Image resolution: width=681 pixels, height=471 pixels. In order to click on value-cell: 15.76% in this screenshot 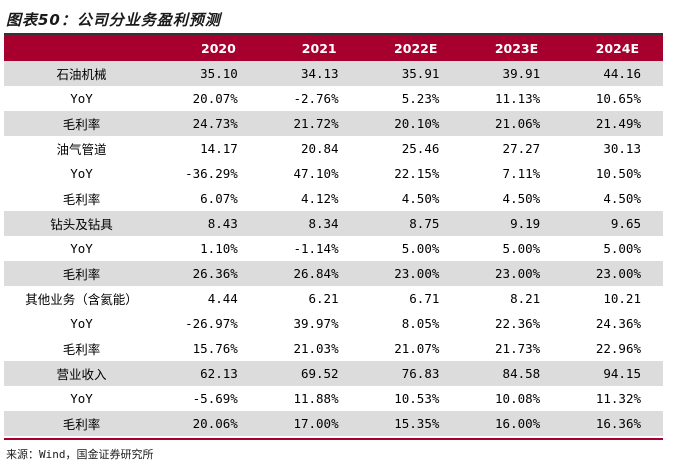, I will do `click(215, 348)`.